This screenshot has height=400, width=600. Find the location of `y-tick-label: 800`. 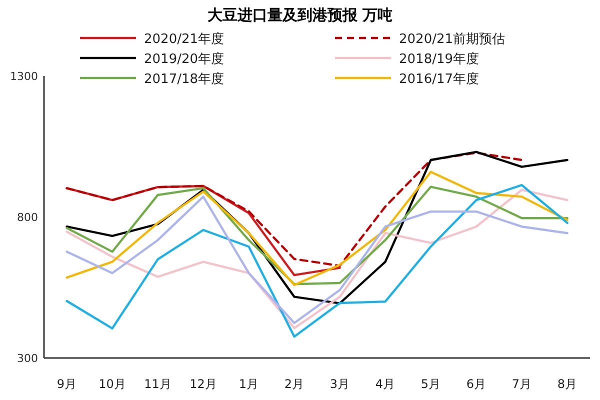

y-tick-label: 800 is located at coordinates (27, 217).